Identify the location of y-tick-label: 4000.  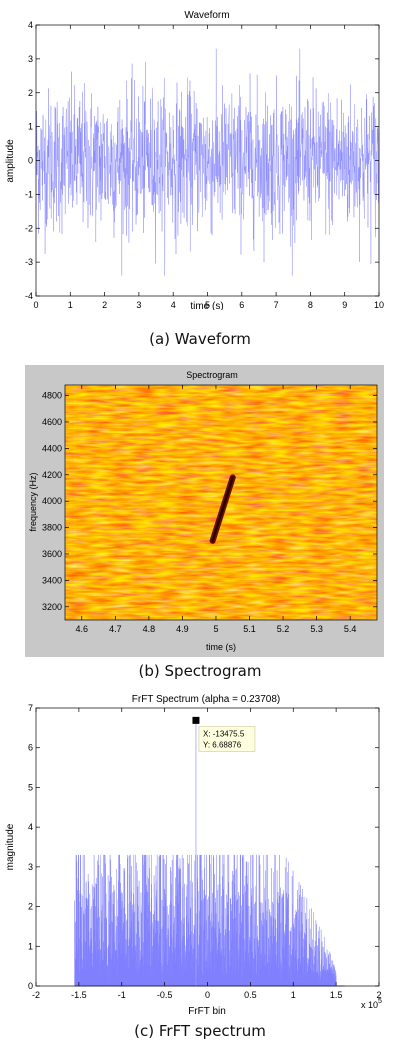
(52, 501).